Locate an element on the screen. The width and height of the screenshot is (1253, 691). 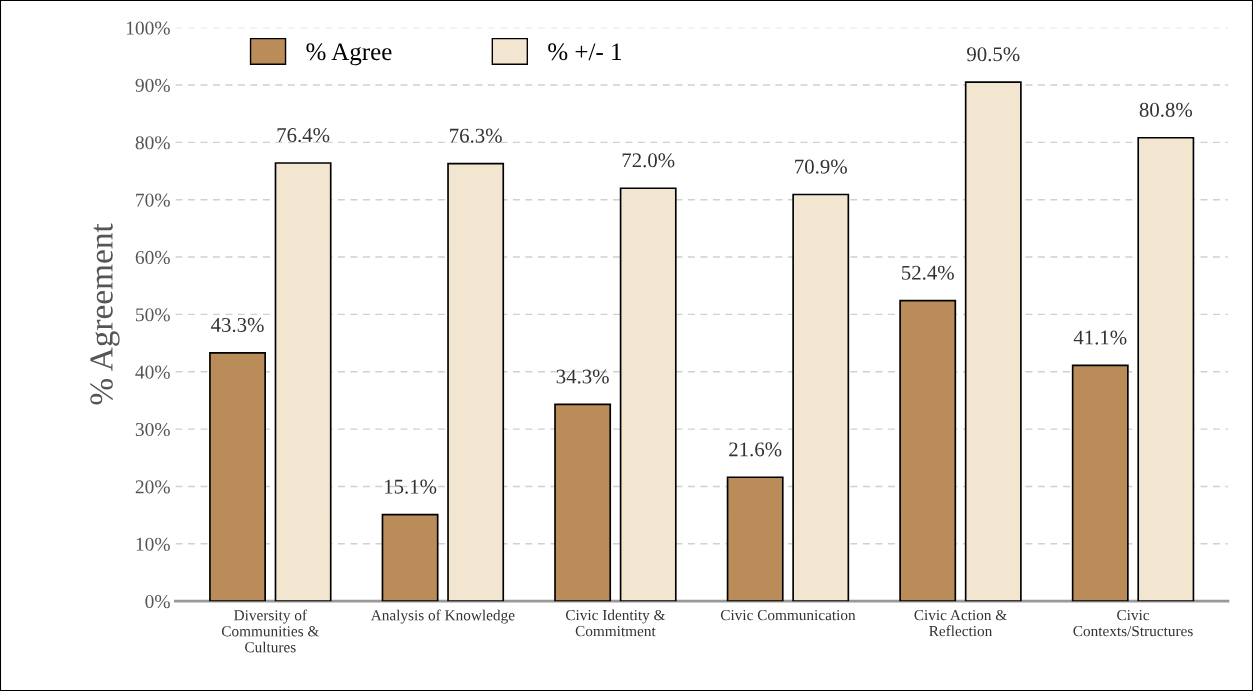
y-tick-label: 30% is located at coordinates (152, 429).